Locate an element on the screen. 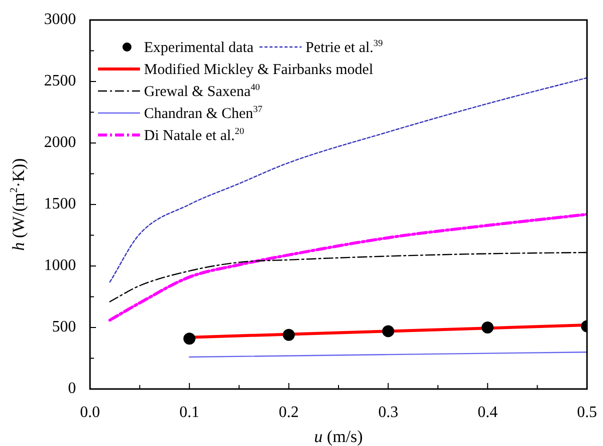 The image size is (603, 446). legend-label: Modified Mickley & Fairbanks model is located at coordinates (259, 70).